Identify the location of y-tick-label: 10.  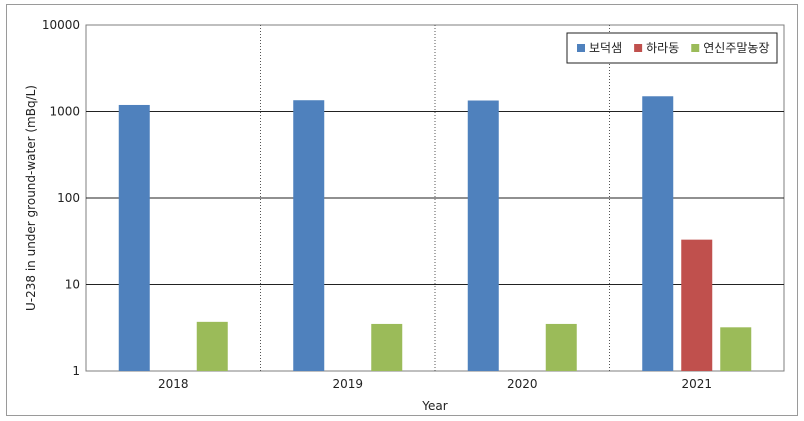
(72, 285).